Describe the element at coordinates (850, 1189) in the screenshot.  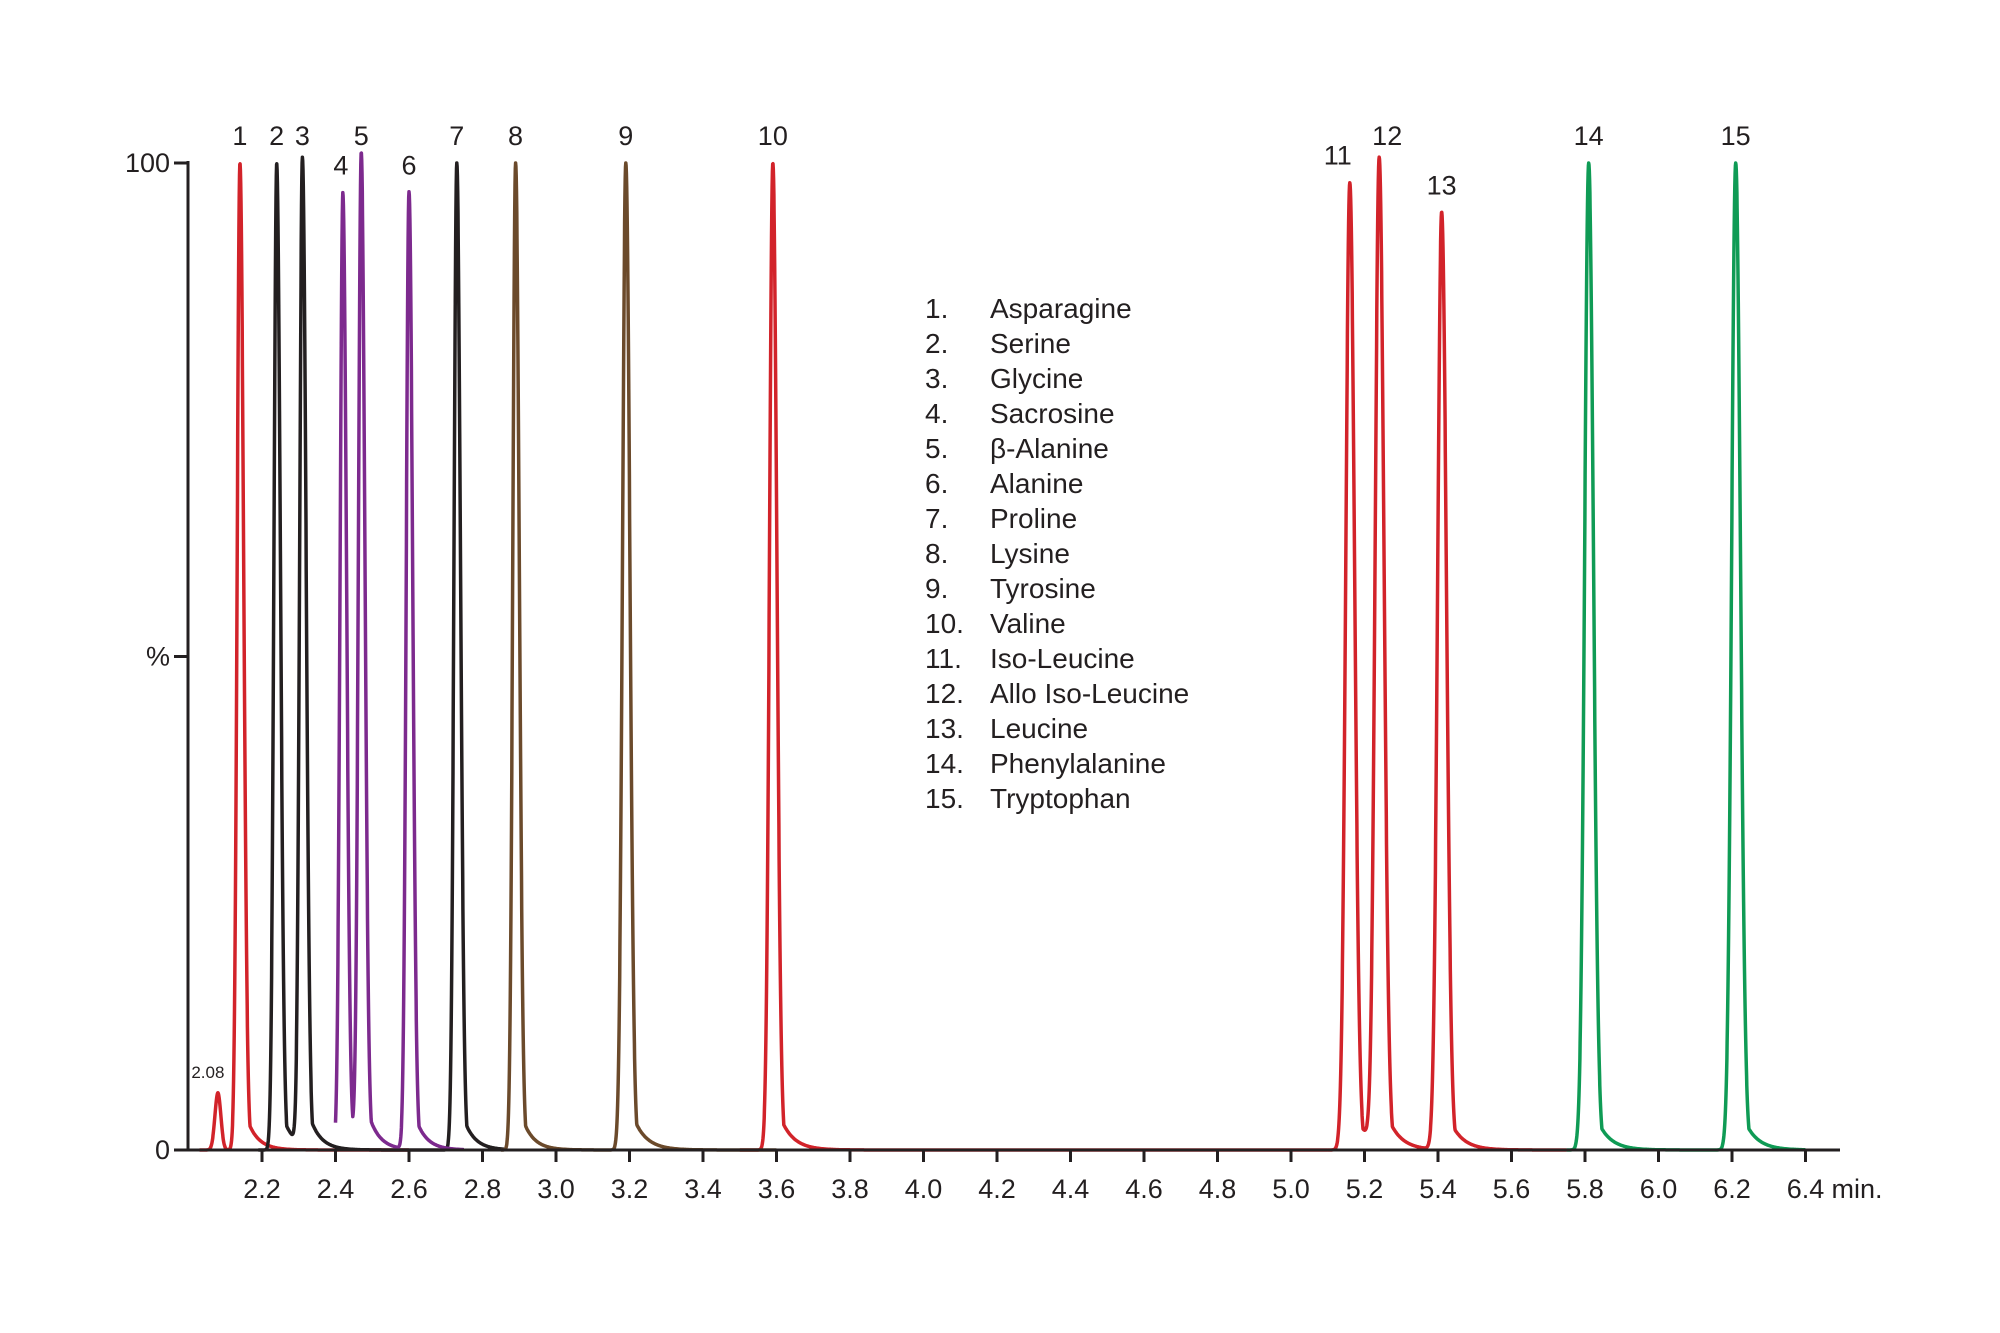
I see `x-tick-label: 3.8` at that location.